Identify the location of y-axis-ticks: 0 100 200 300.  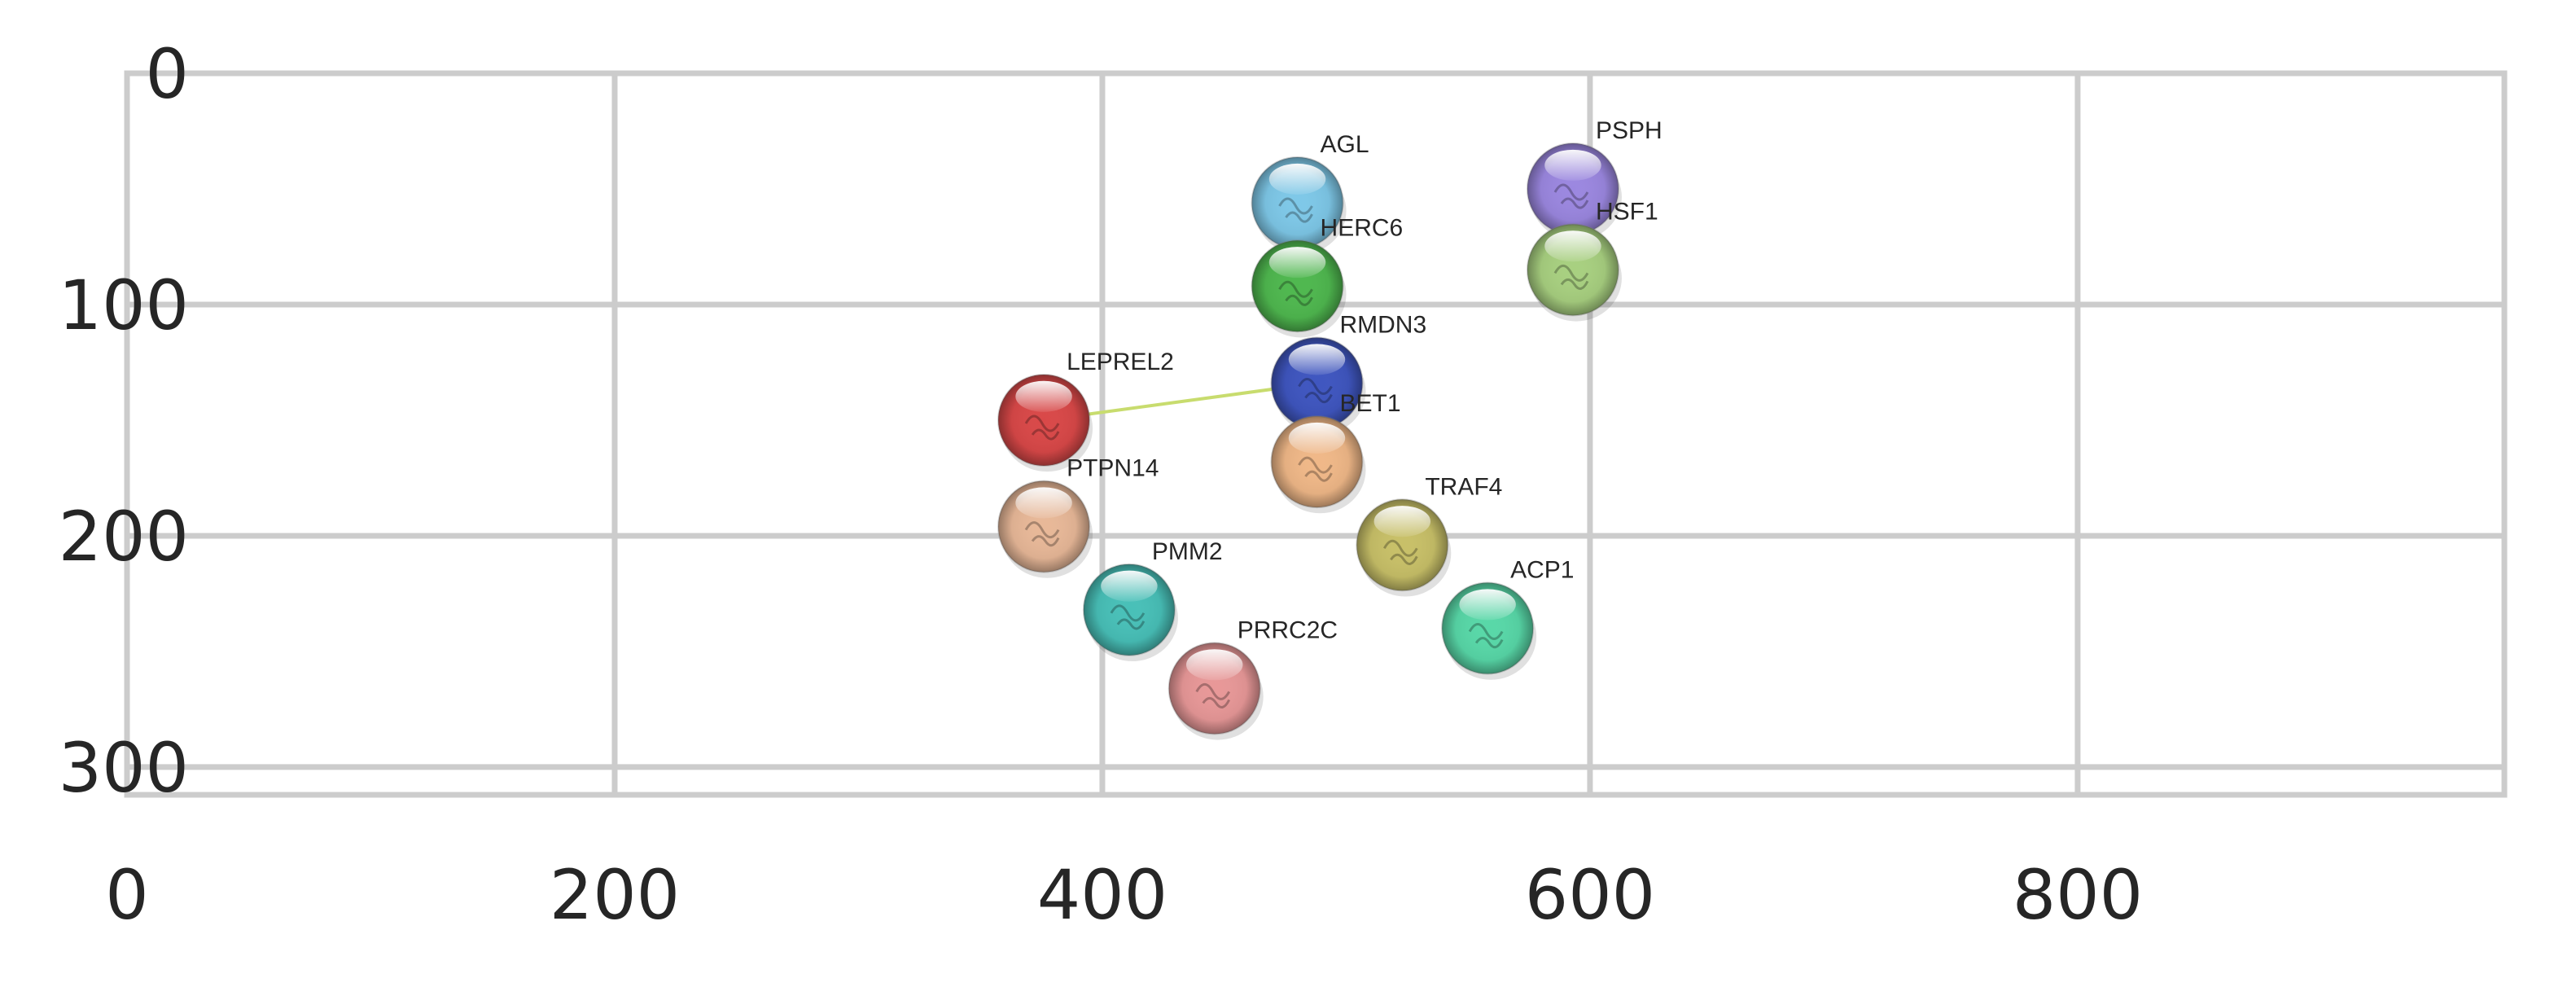
(124, 421).